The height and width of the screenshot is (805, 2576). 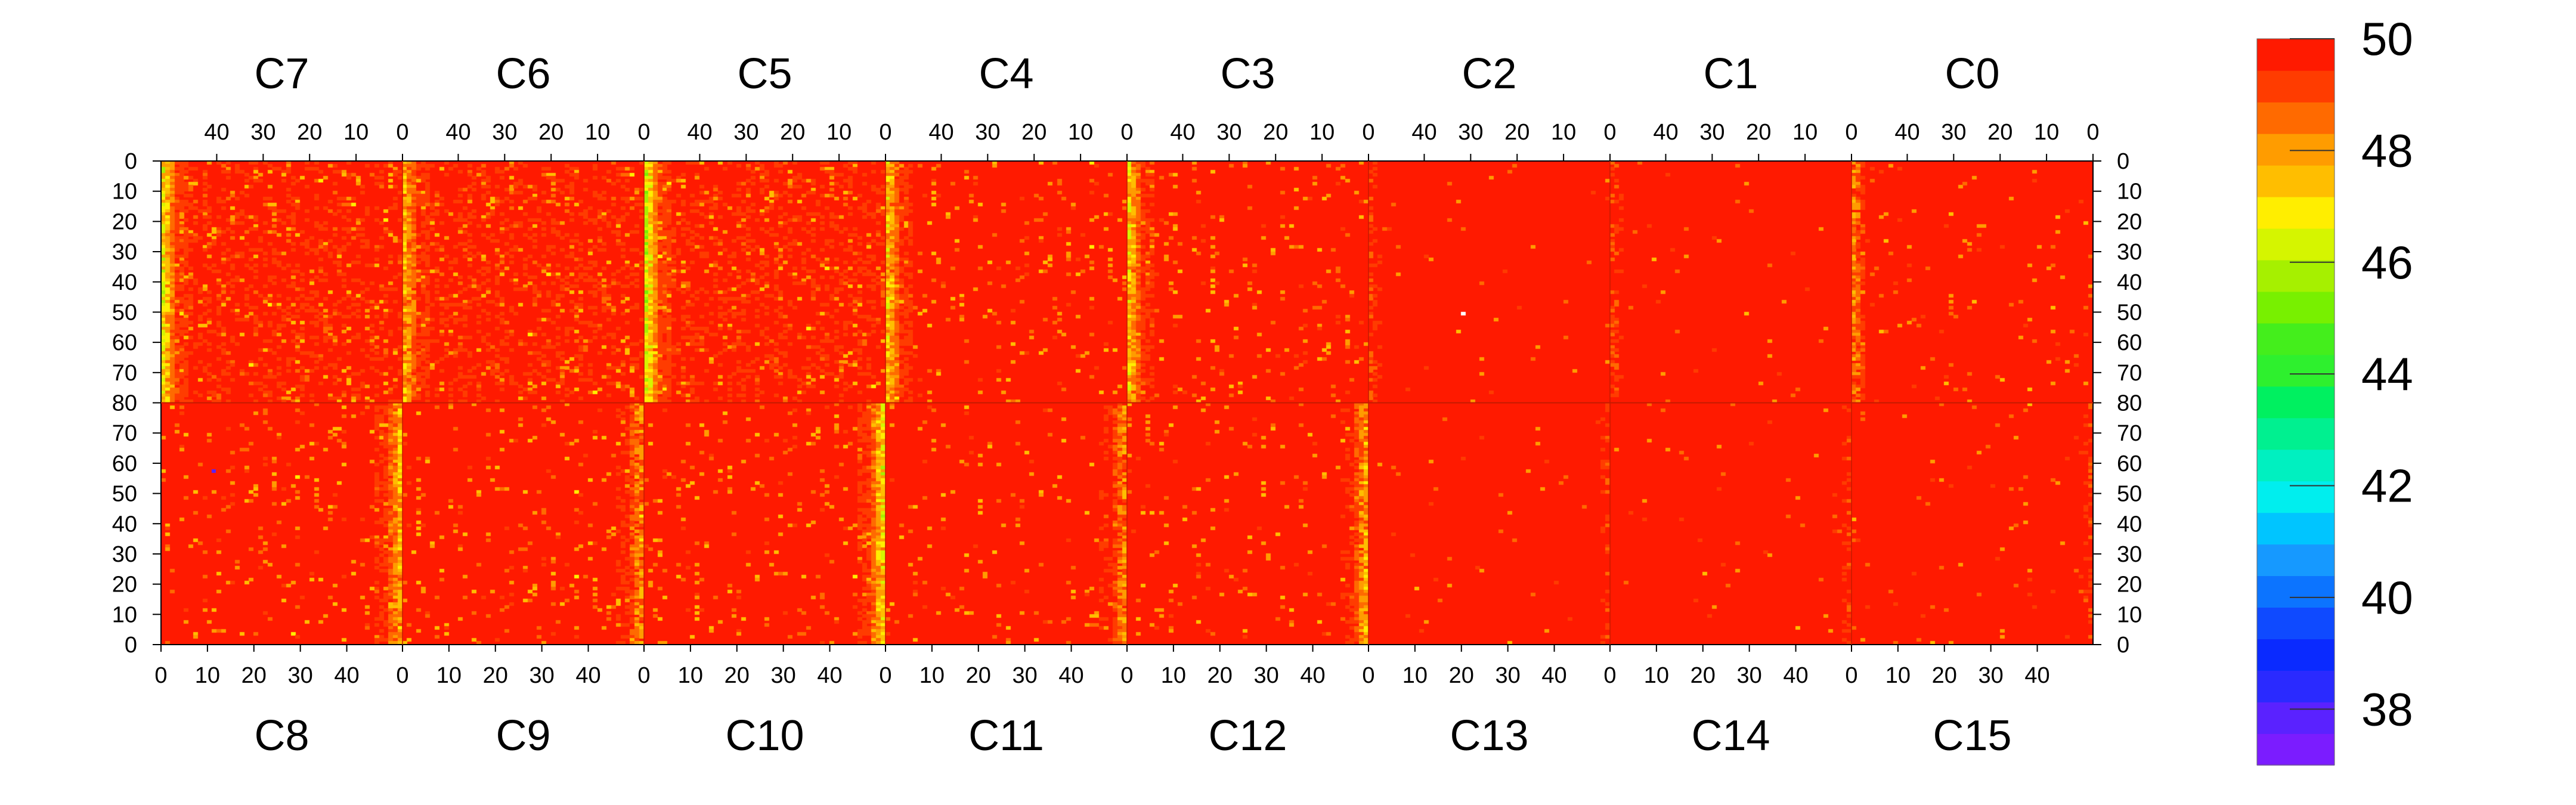 What do you see at coordinates (131, 645) in the screenshot?
I see `row-tick-label-left: 0` at bounding box center [131, 645].